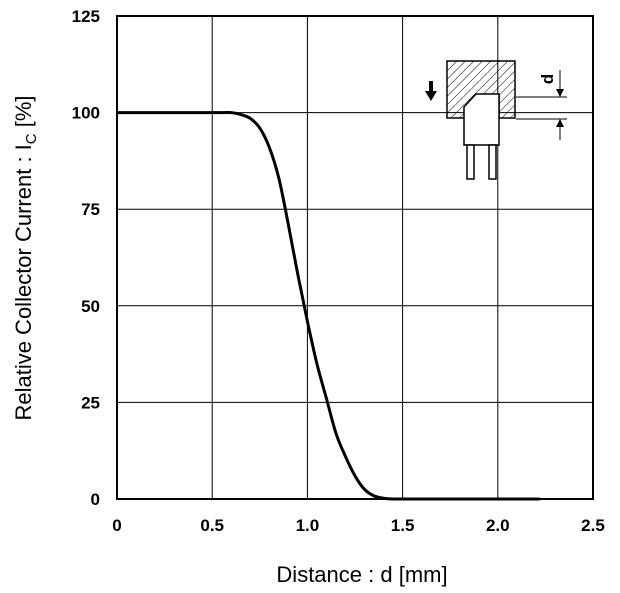 Image resolution: width=620 pixels, height=593 pixels. What do you see at coordinates (212, 525) in the screenshot?
I see `x-tick-label: 0.5` at bounding box center [212, 525].